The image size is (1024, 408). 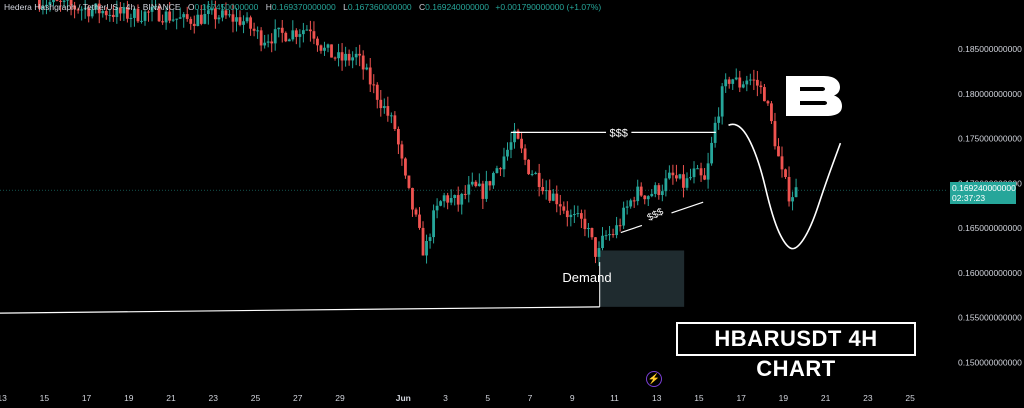 I want to click on close-label: C, so click(x=422, y=7).